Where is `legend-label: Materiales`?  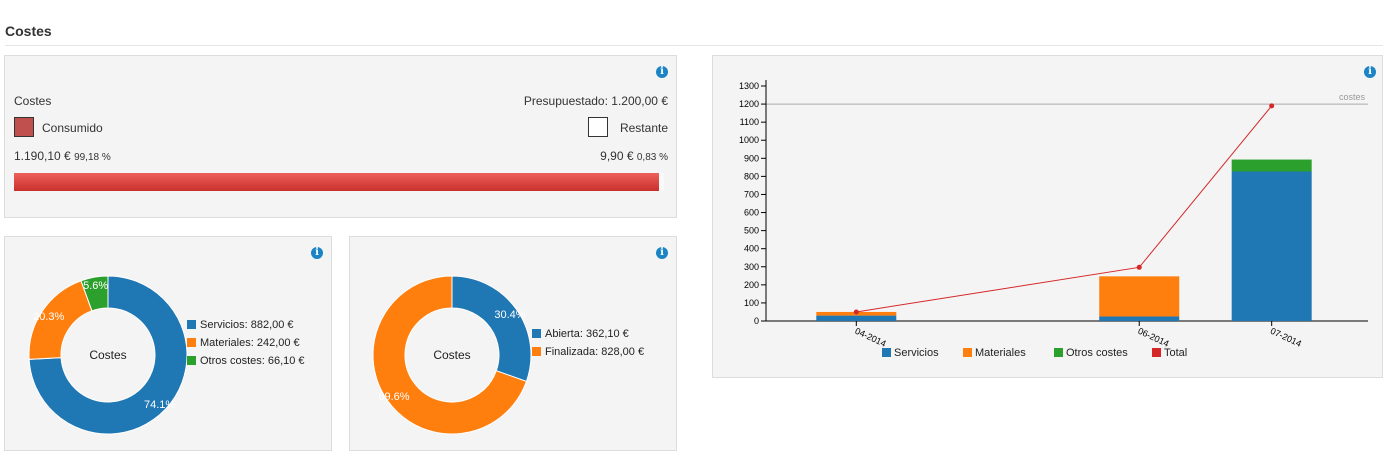
legend-label: Materiales is located at coordinates (1000, 353).